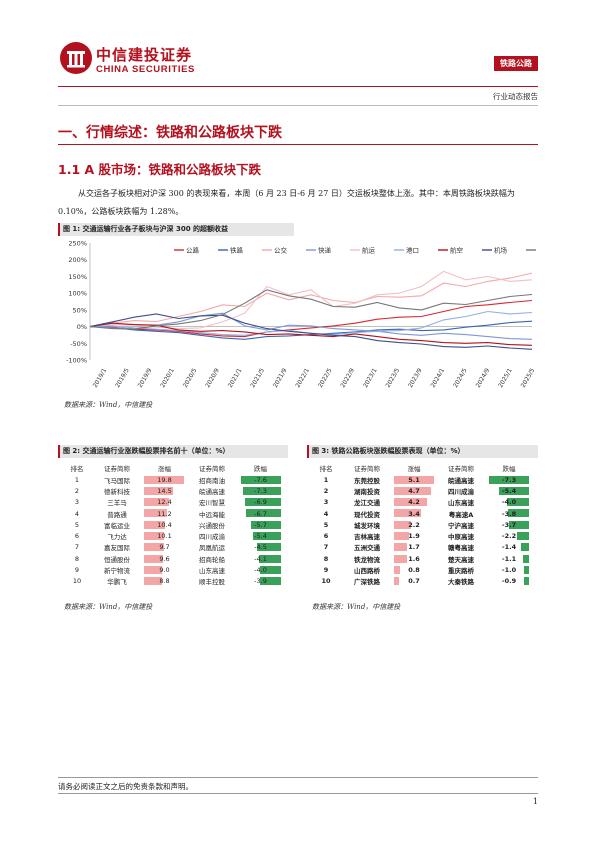 The image size is (595, 842). What do you see at coordinates (167, 378) in the screenshot?
I see `x-tick-label: 2020/1` at bounding box center [167, 378].